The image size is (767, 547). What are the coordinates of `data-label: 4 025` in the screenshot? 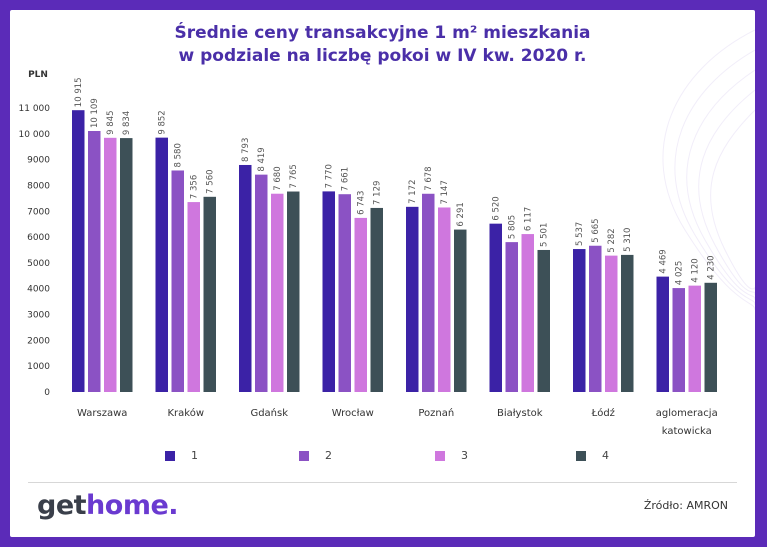 It's located at (680, 273).